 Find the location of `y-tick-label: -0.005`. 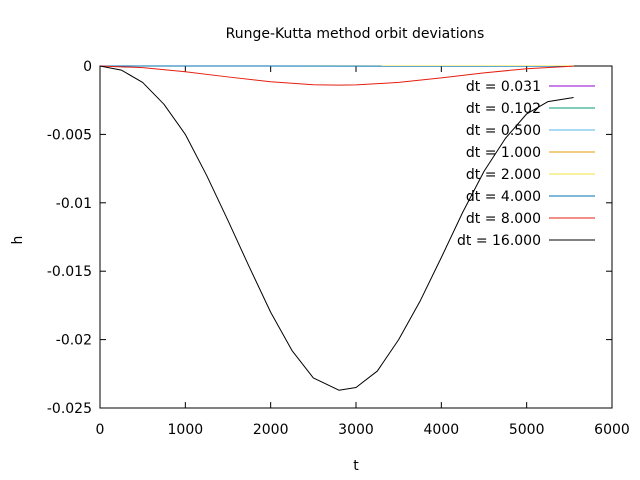

y-tick-label: -0.005 is located at coordinates (69, 135).